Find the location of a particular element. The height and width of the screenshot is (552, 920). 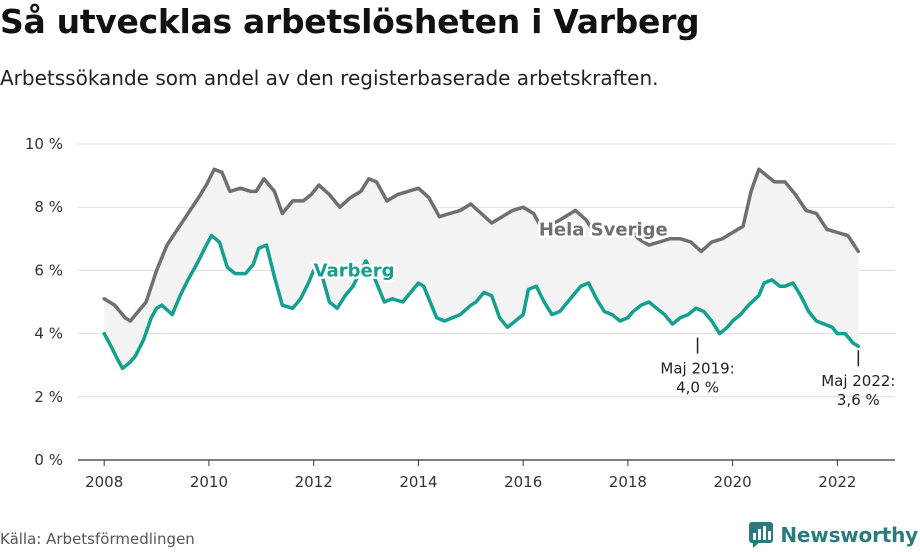

x-tick-label: 2022 is located at coordinates (837, 482).